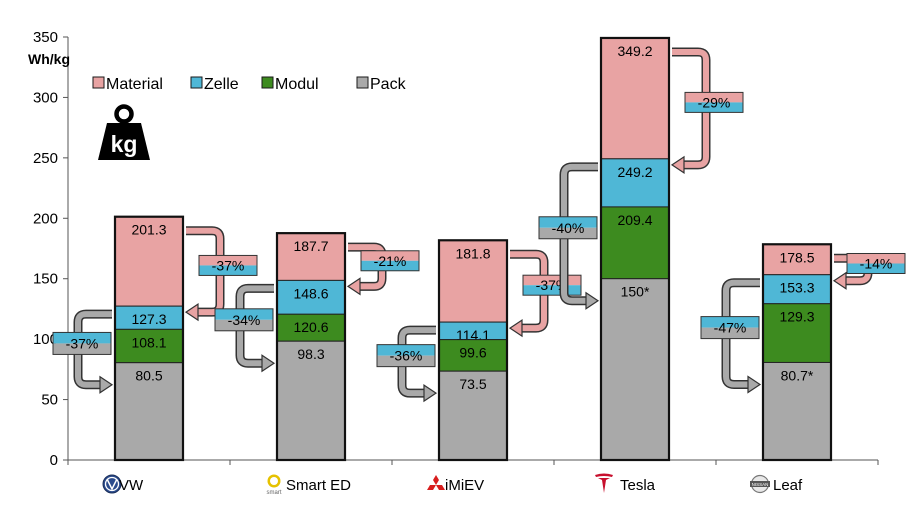 This screenshot has height=509, width=912. I want to click on bar-value-module: 99.6, so click(472, 353).